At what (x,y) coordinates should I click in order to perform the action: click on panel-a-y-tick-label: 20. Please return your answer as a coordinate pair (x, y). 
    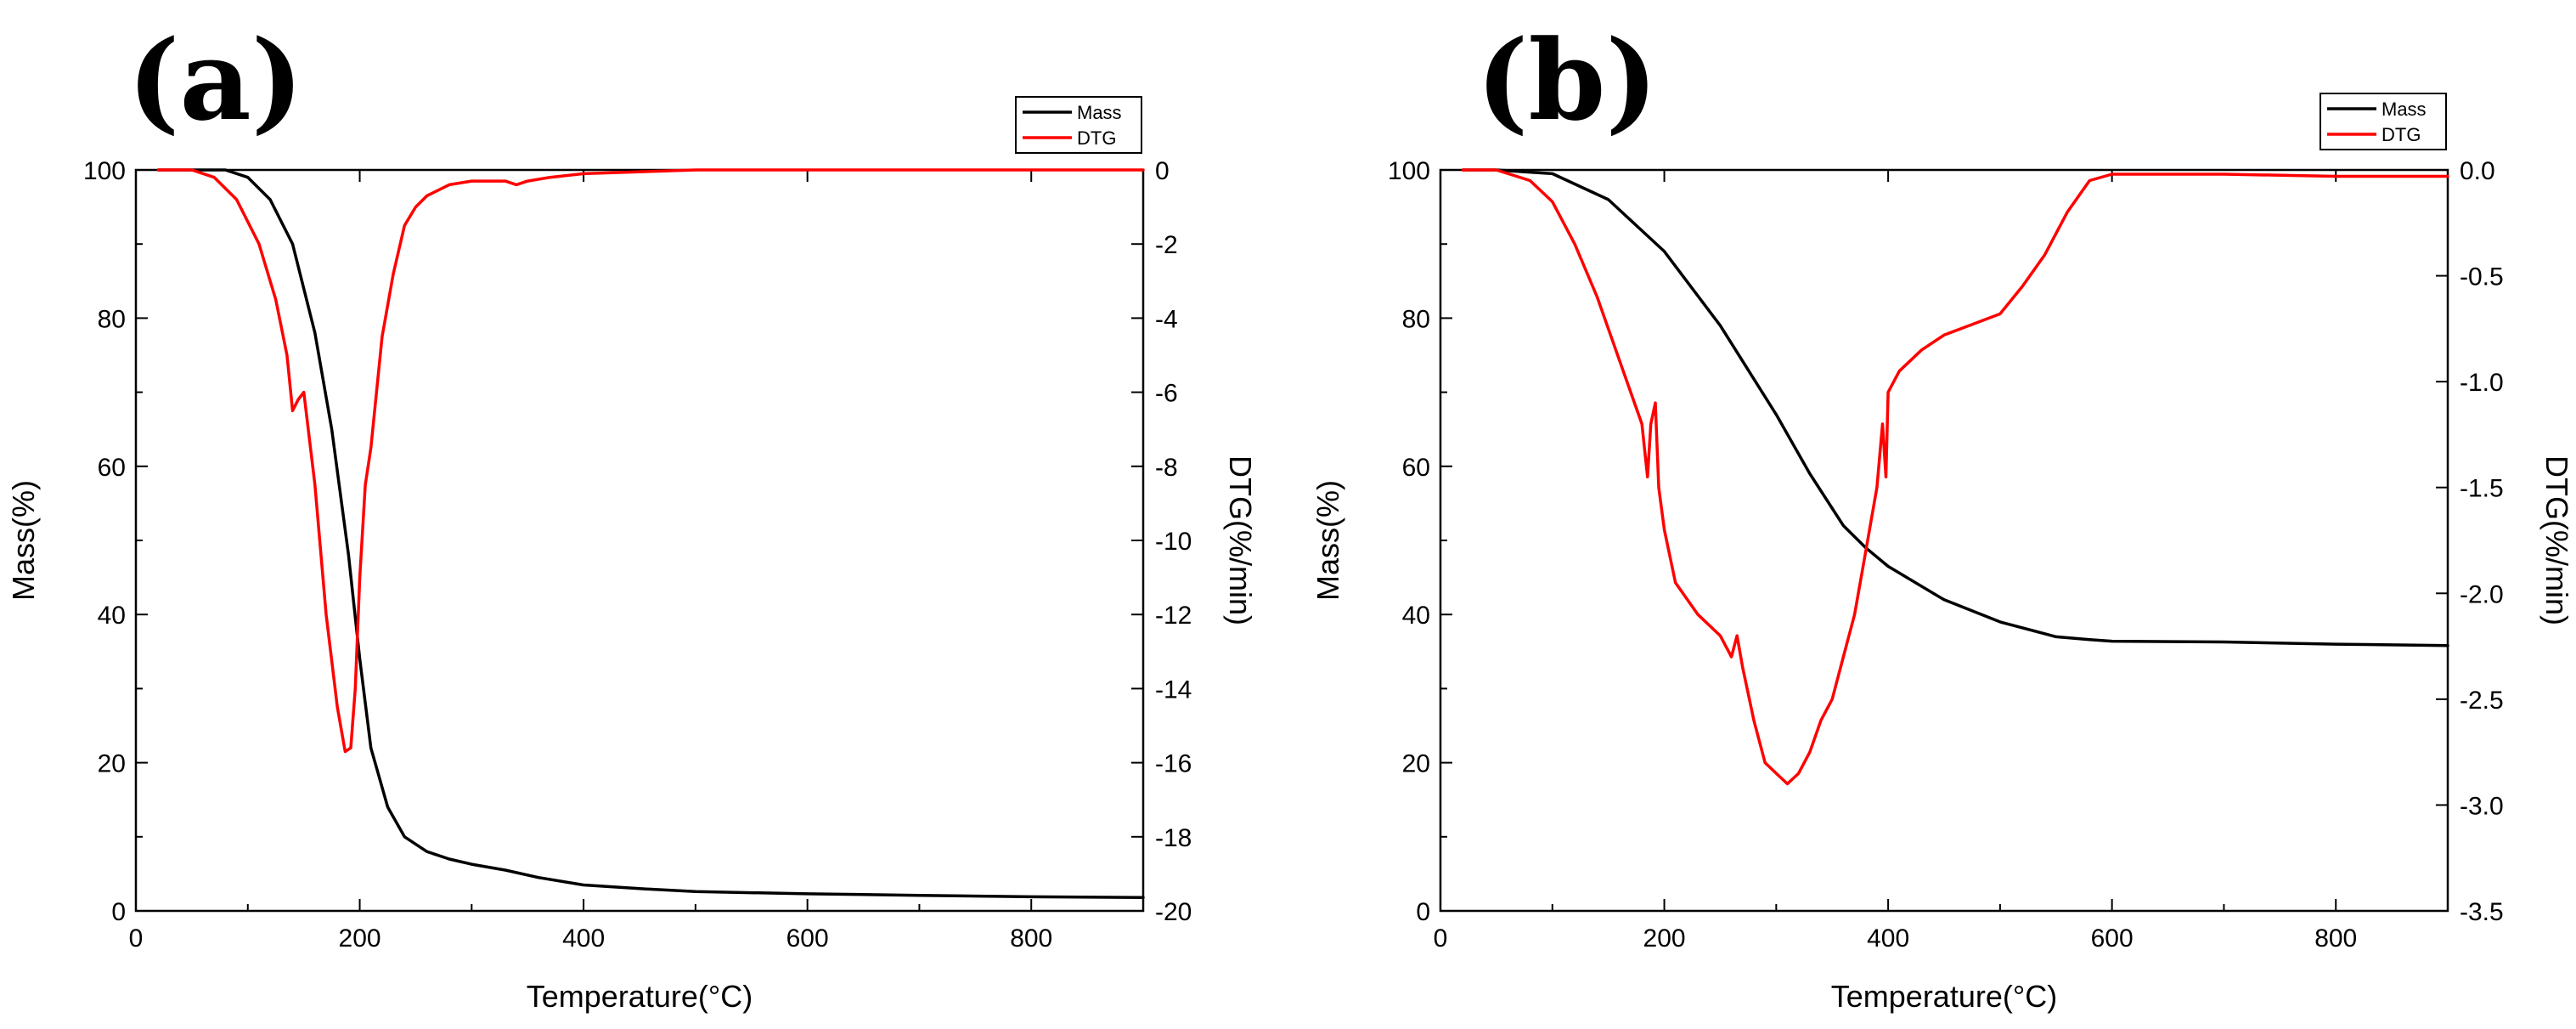
    Looking at the image, I should click on (112, 764).